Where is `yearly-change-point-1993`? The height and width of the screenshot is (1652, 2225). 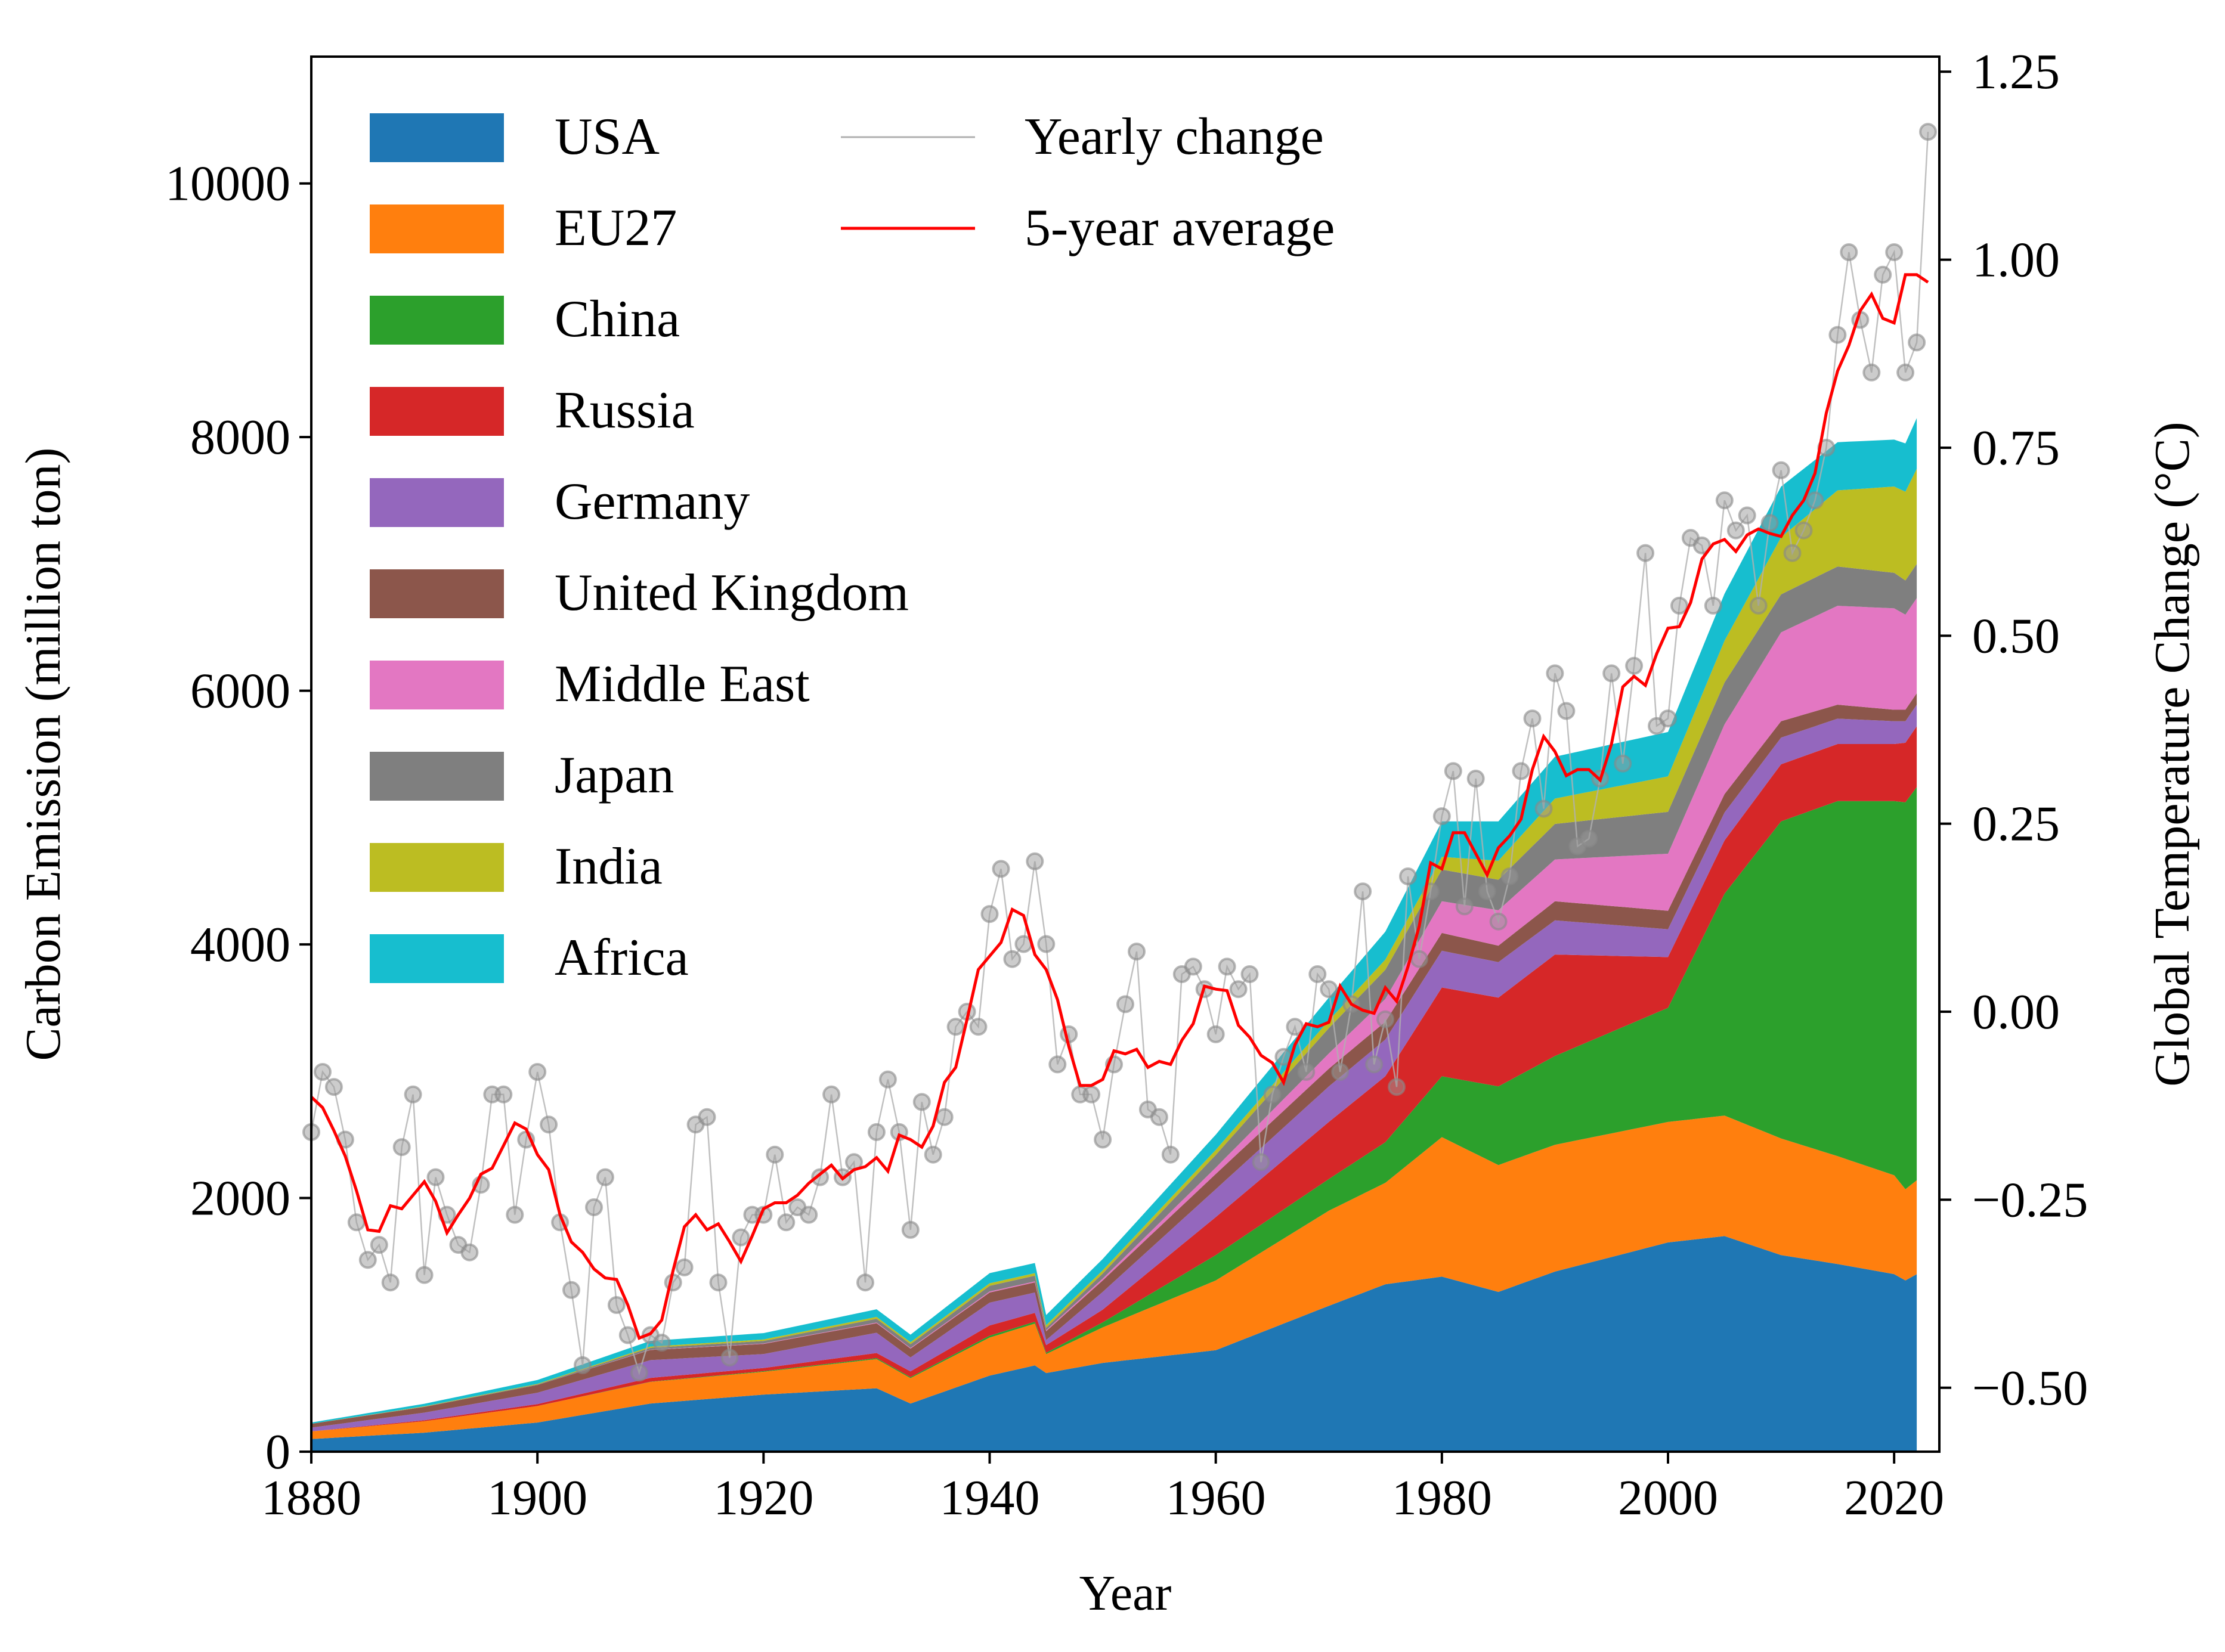
yearly-change-point-1993 is located at coordinates (1589, 838).